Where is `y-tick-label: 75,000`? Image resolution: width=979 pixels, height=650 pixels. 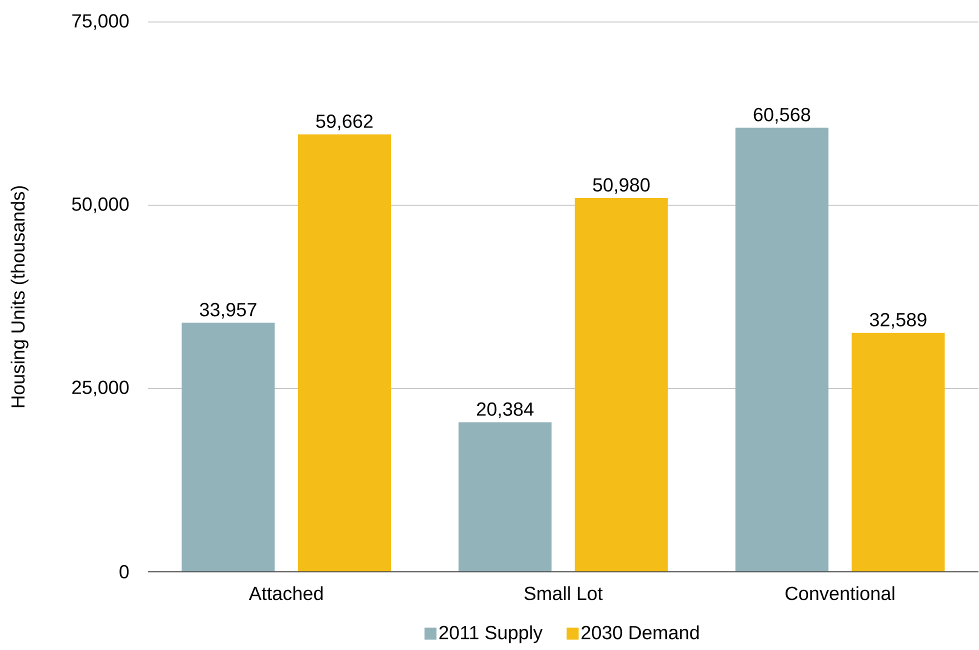 y-tick-label: 75,000 is located at coordinates (100, 22).